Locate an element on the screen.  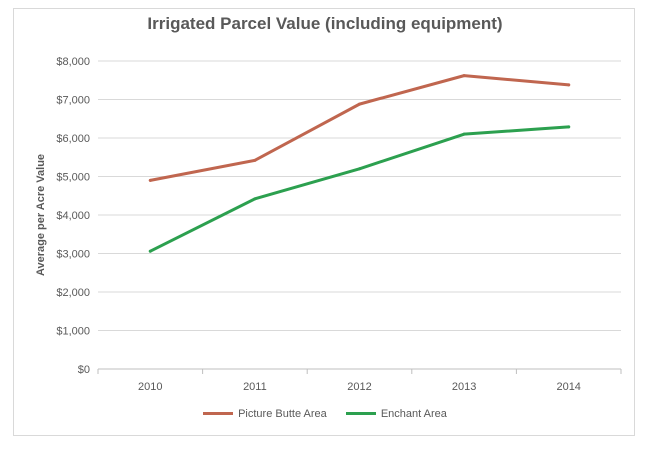
y-tick-label-8000: $8,000 is located at coordinates (73, 62).